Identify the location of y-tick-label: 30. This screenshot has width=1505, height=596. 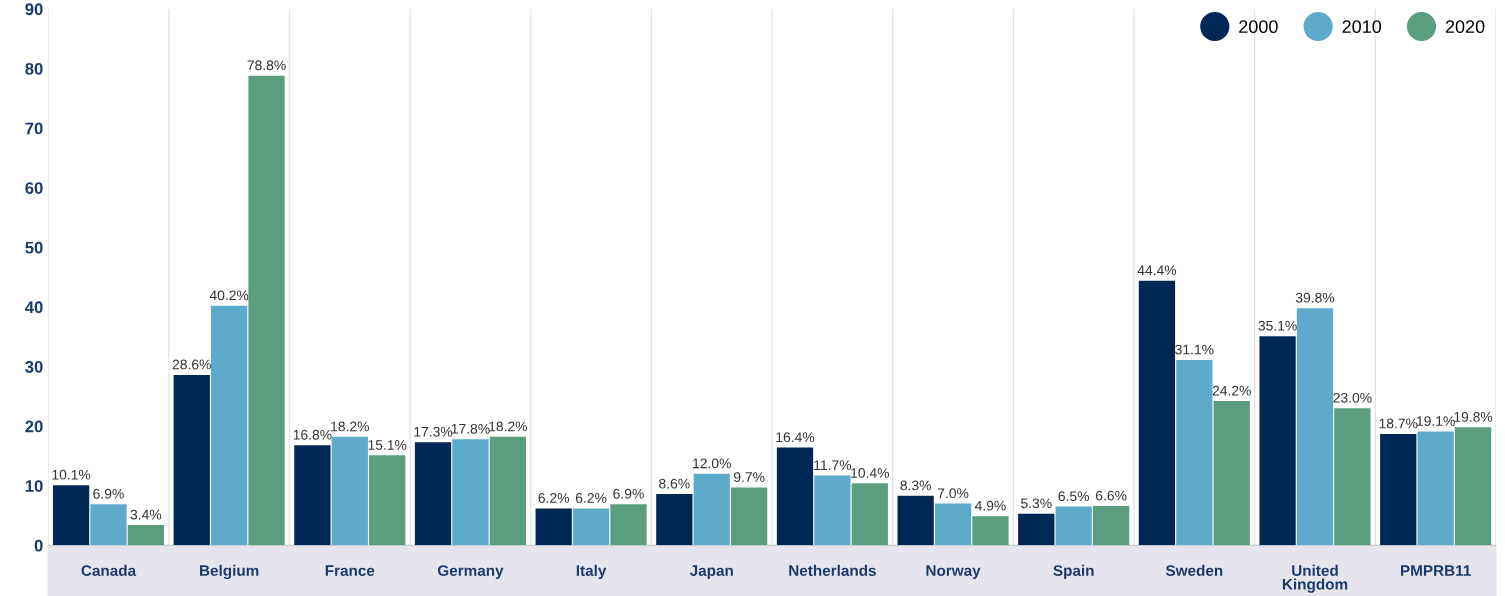
(34, 366).